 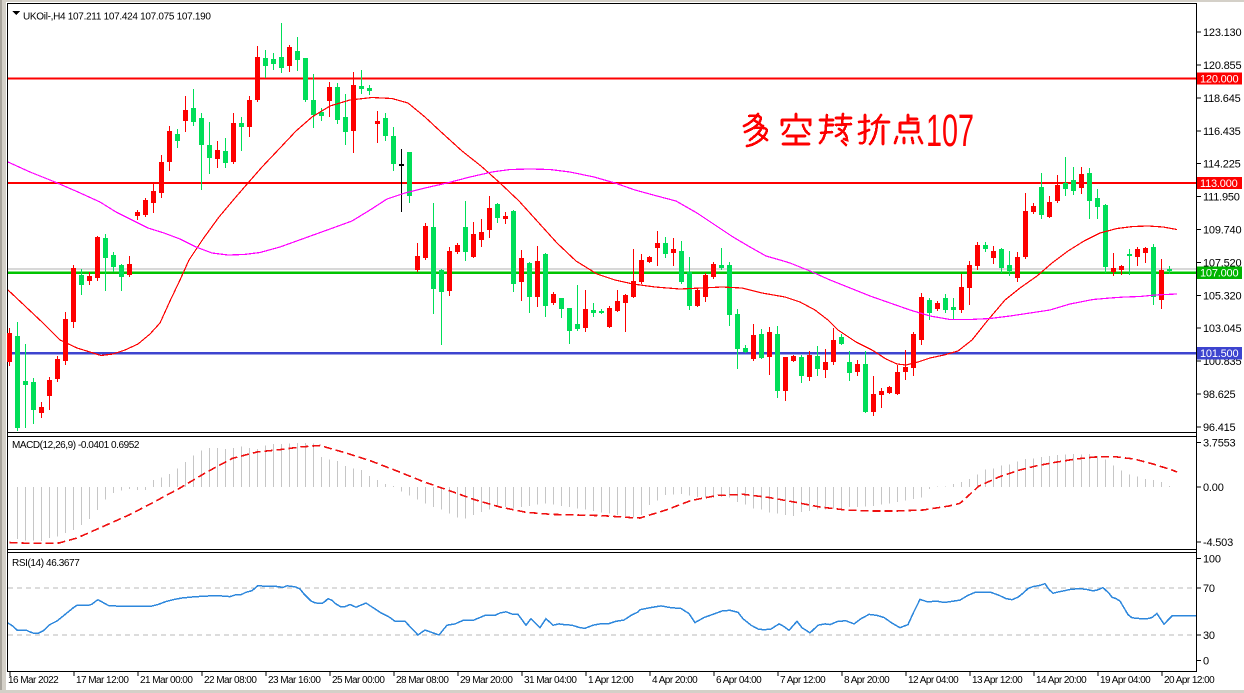 I want to click on svg-text: RSI(14) 46.3677, so click(x=46, y=563).